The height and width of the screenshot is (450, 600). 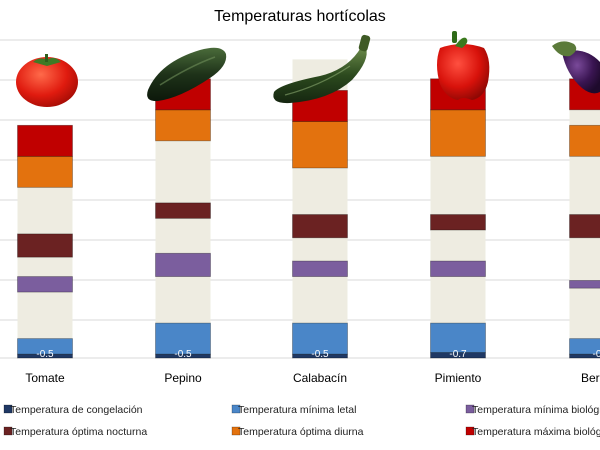 I want to click on category-label: Calabacín, so click(x=320, y=378).